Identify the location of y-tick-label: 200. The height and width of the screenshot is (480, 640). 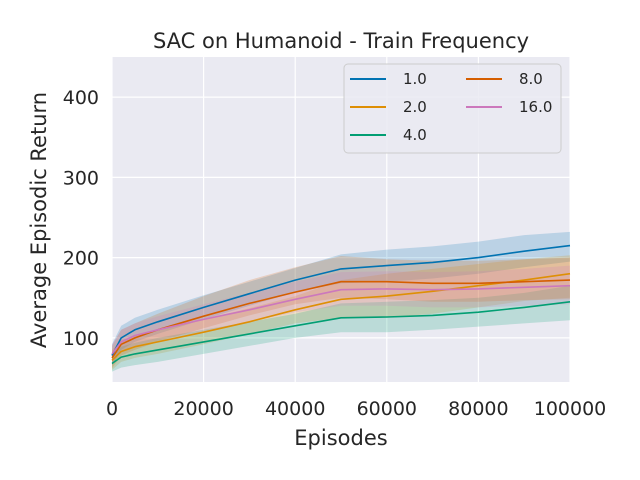
(81, 259).